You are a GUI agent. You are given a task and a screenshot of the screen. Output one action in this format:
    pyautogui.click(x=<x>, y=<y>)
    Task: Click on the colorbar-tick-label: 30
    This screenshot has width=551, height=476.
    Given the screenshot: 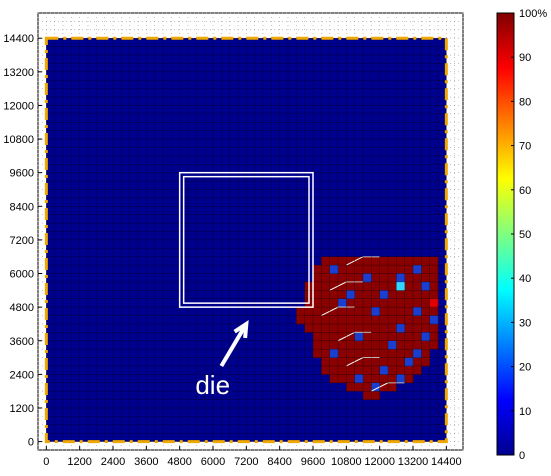 What is the action you would take?
    pyautogui.click(x=525, y=323)
    